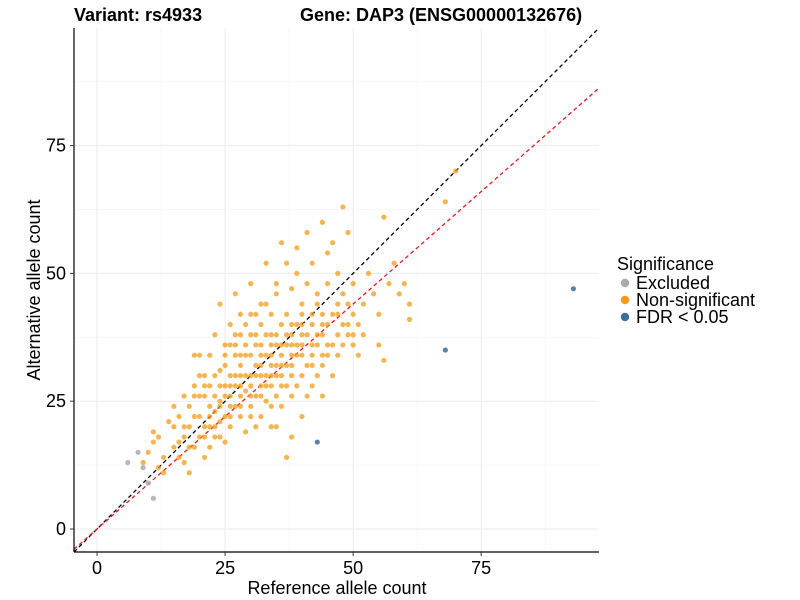 This screenshot has width=800, height=600. Describe the element at coordinates (60, 337) in the screenshot. I see `y-axis-ticks: 0 25 50 75` at that location.